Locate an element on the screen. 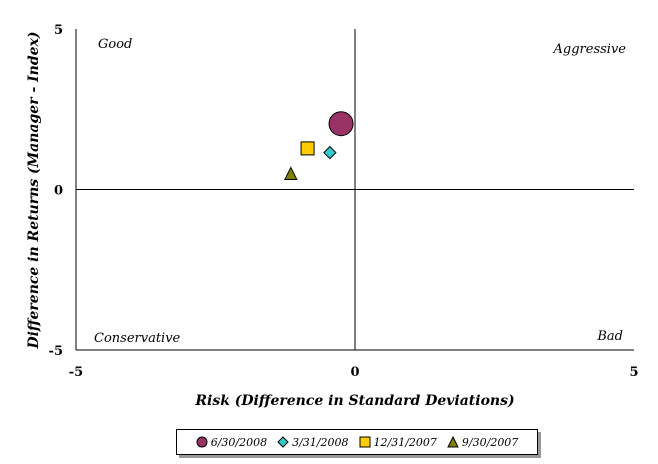 This screenshot has width=658, height=464. x-tick-label: 0 is located at coordinates (354, 372).